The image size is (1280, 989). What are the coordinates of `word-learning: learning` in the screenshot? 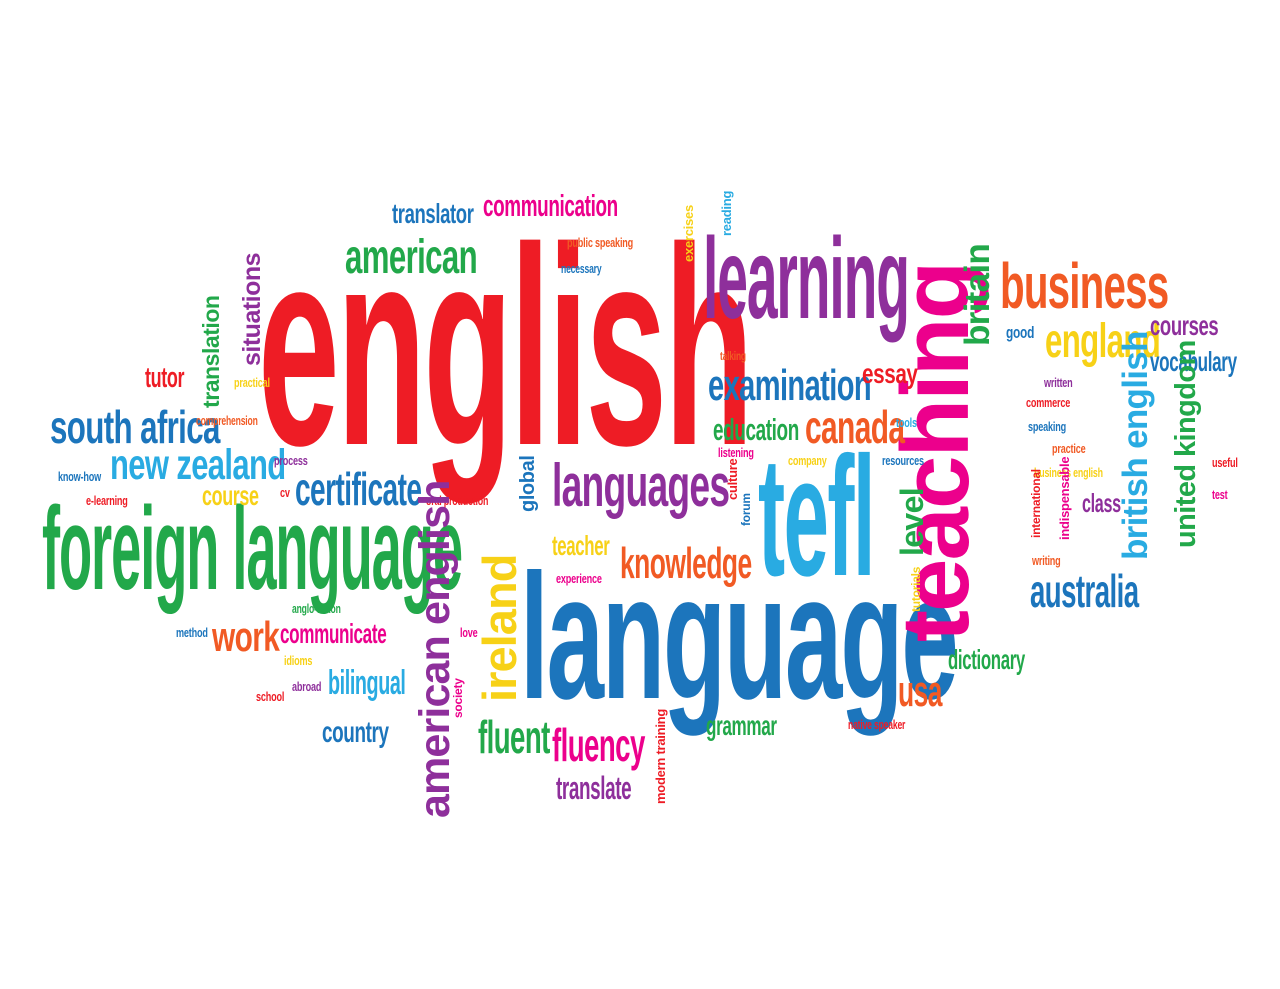 It's located at (806, 279).